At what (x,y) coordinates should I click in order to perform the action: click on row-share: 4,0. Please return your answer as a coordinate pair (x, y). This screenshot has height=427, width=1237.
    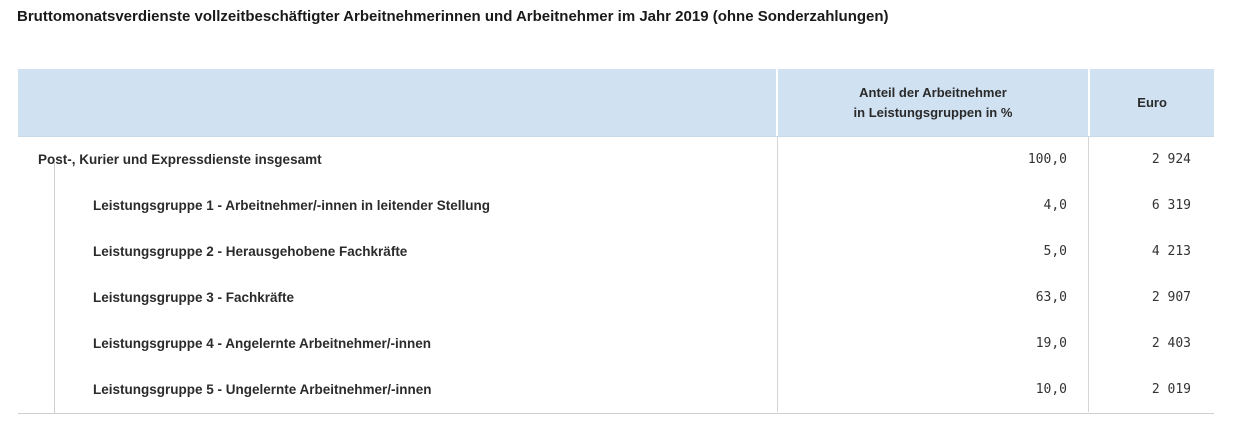
    Looking at the image, I should click on (932, 205).